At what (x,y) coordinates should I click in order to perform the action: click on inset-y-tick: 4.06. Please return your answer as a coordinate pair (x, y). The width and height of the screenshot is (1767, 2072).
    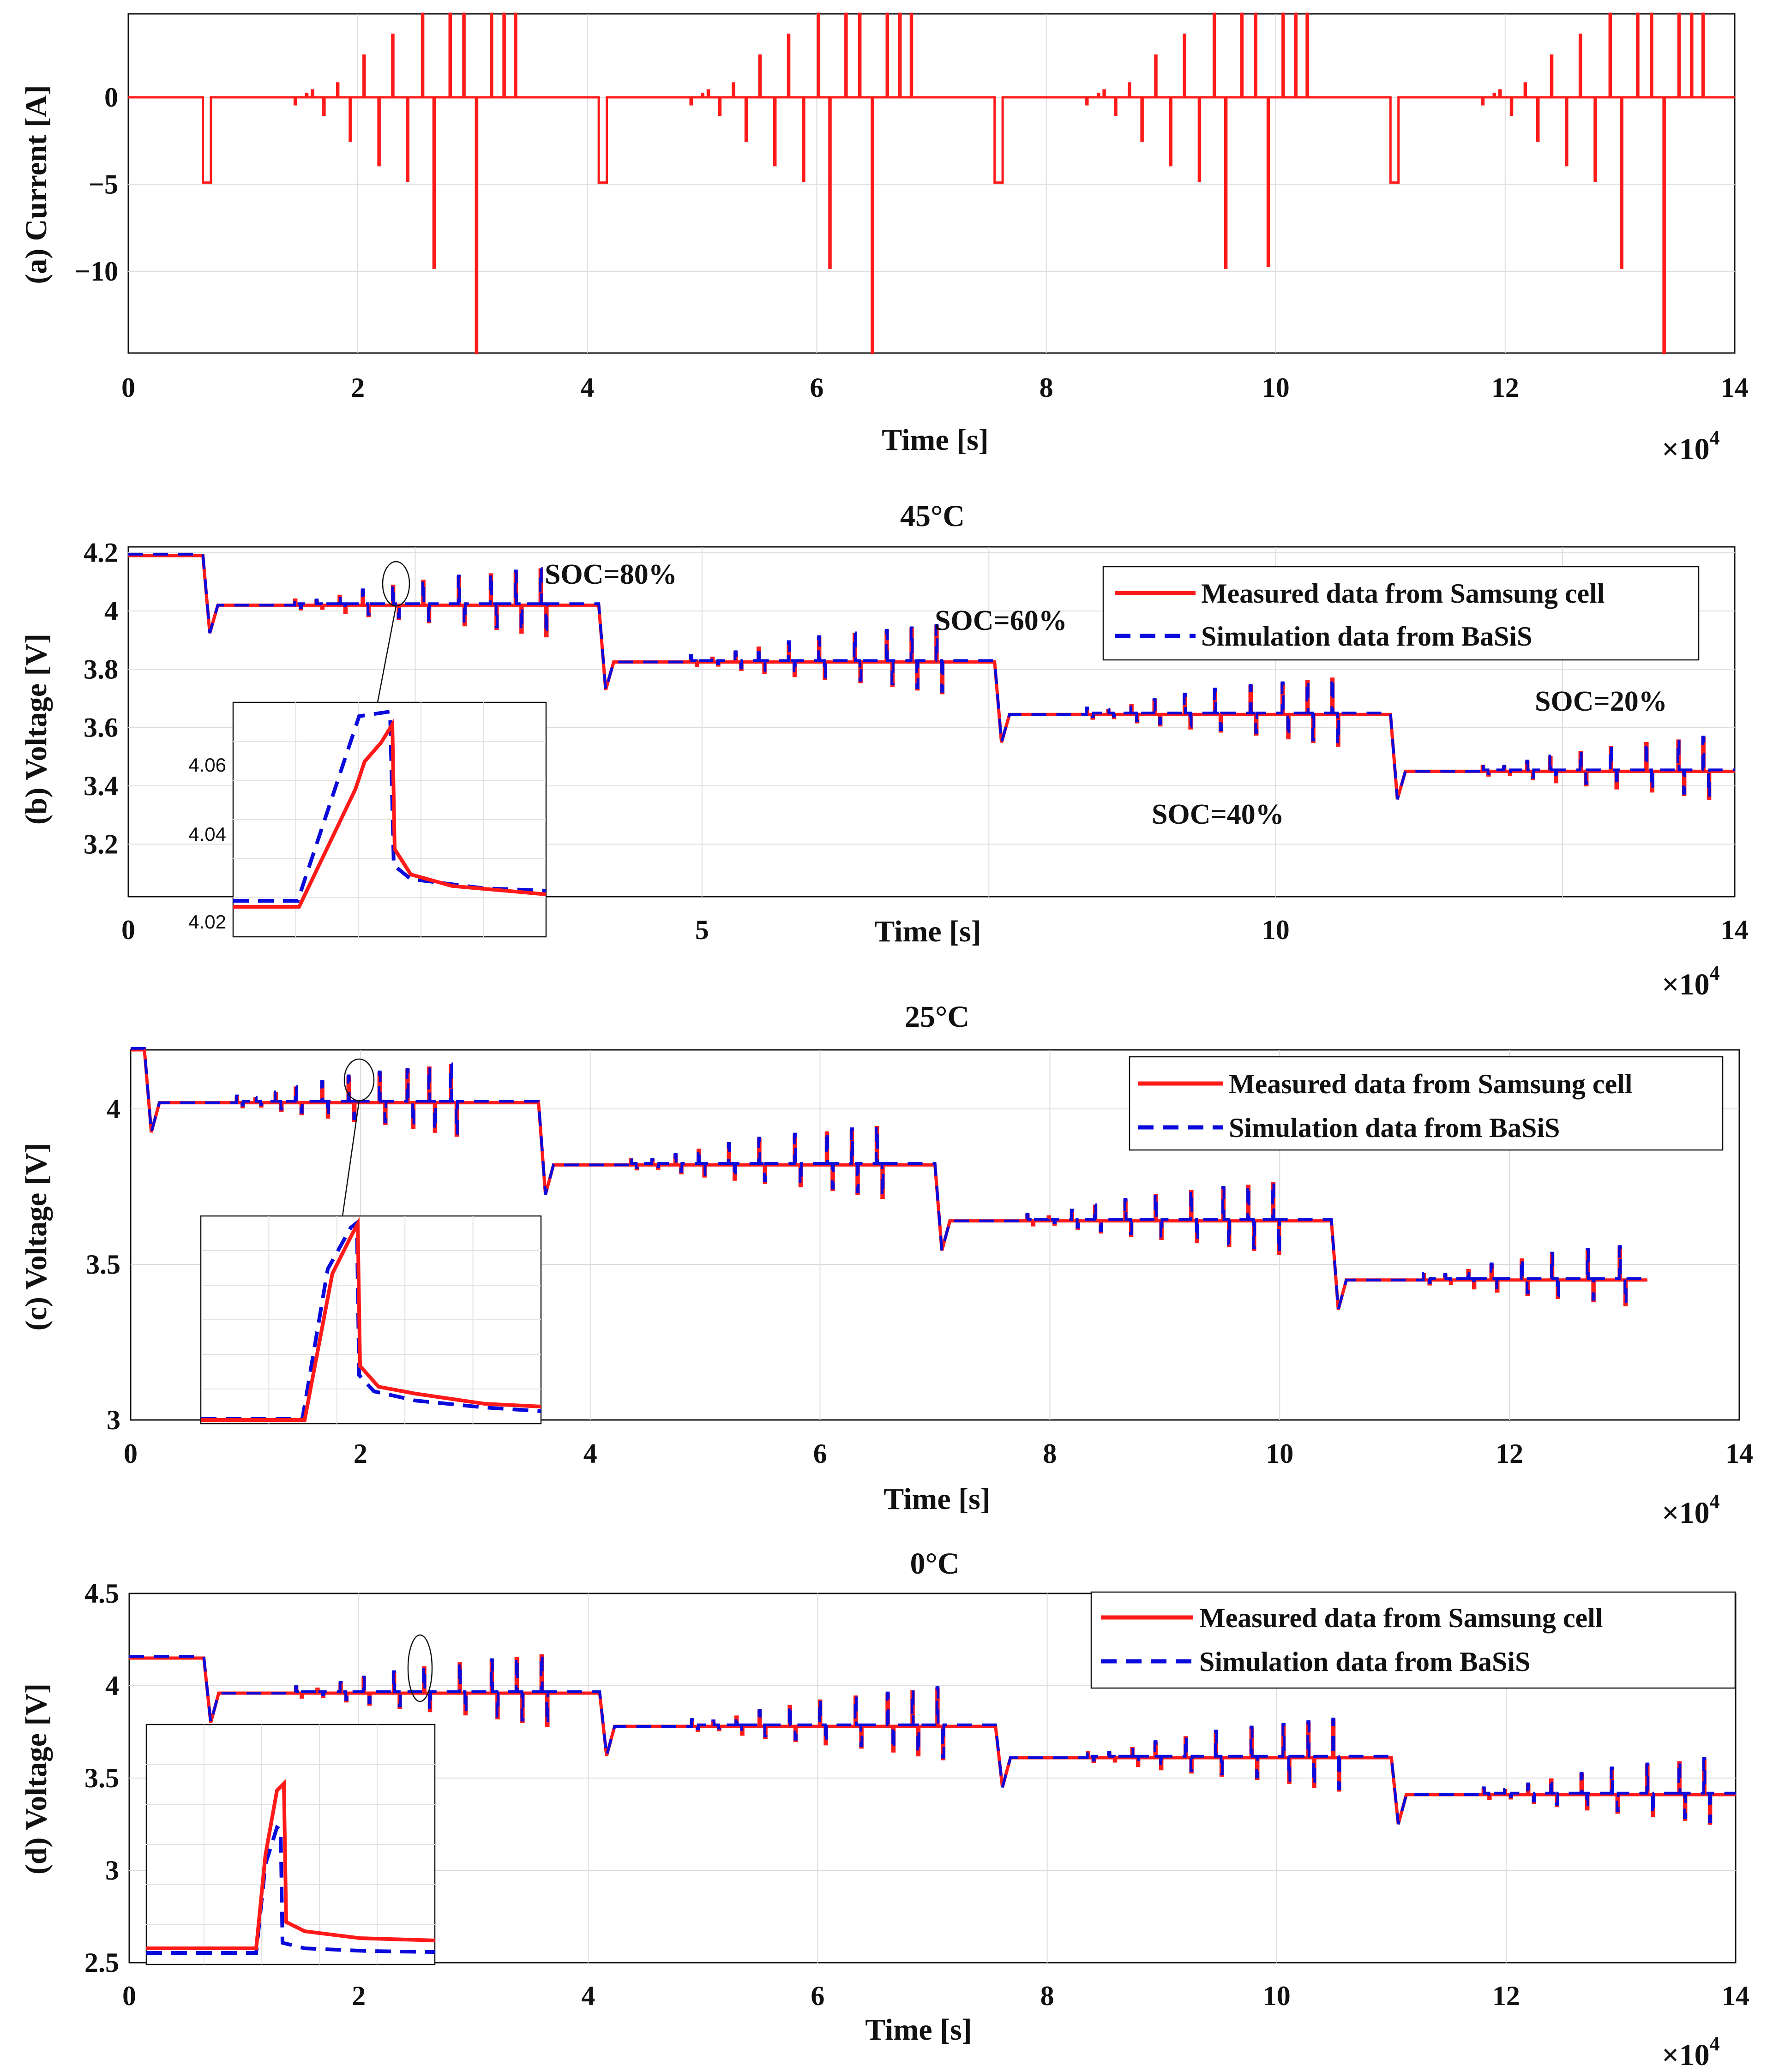
    Looking at the image, I should click on (207, 765).